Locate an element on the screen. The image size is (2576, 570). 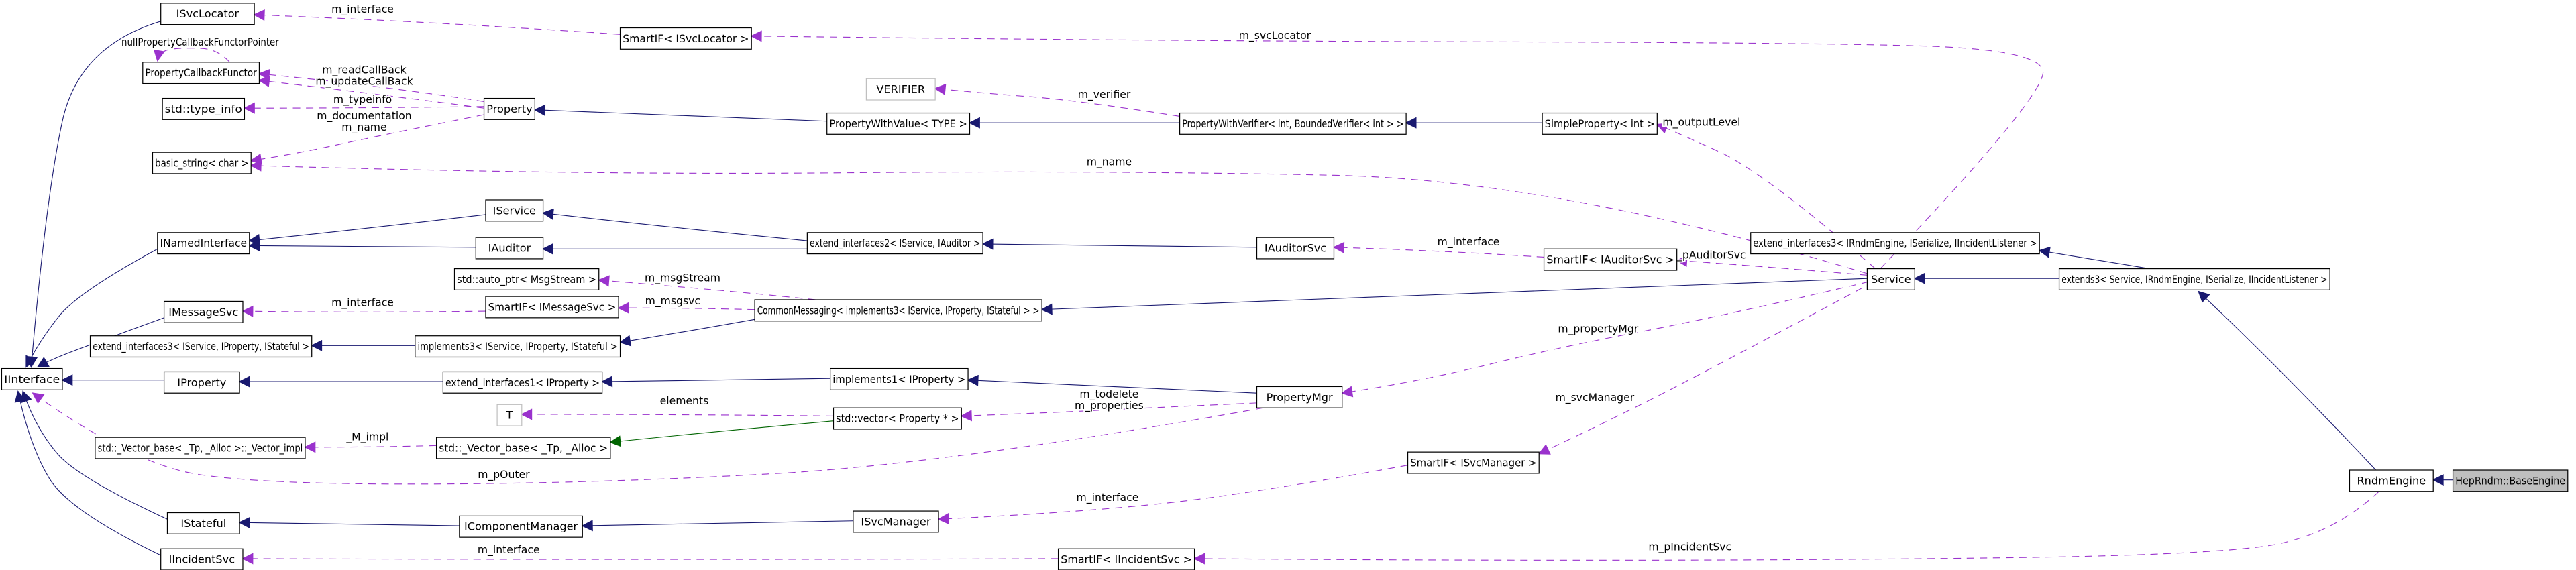
node-heprndm: HepRndm::BaseEngine is located at coordinates (2510, 480).